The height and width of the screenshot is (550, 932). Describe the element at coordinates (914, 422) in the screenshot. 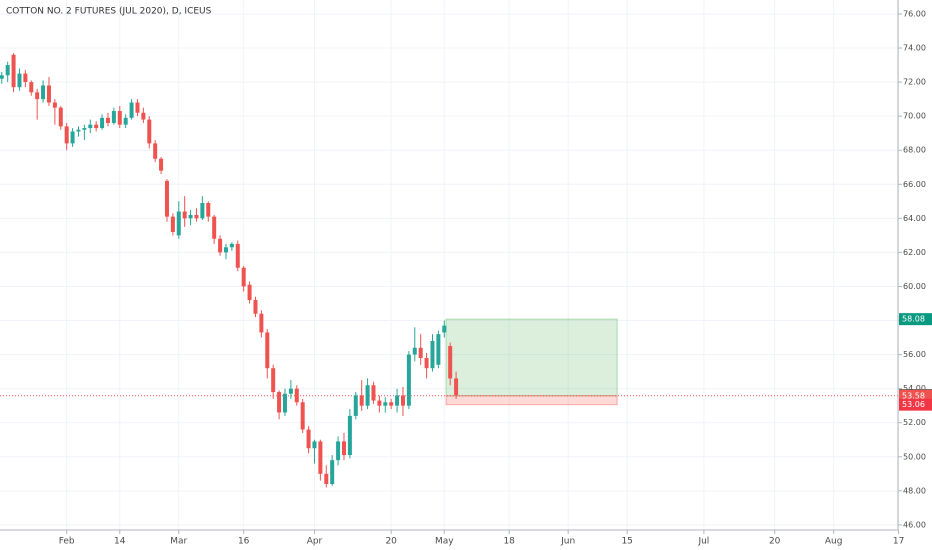

I see `y-tick-label: 52.00` at that location.